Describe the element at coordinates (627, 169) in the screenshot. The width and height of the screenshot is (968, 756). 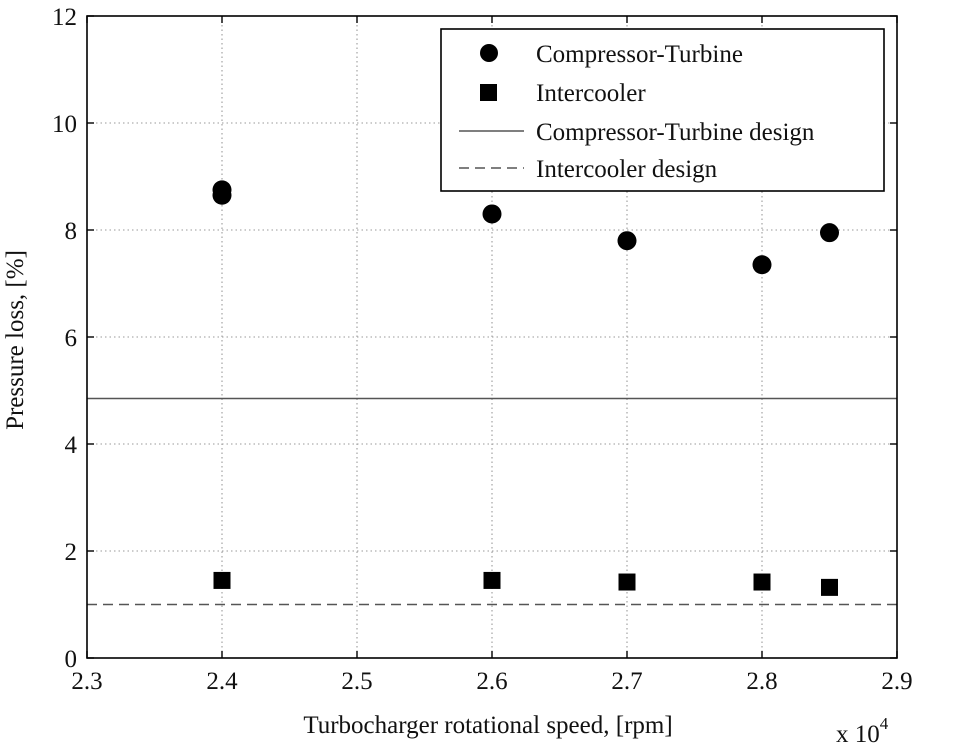
I see `legend-label-intercooler-design: Intercooler design` at that location.